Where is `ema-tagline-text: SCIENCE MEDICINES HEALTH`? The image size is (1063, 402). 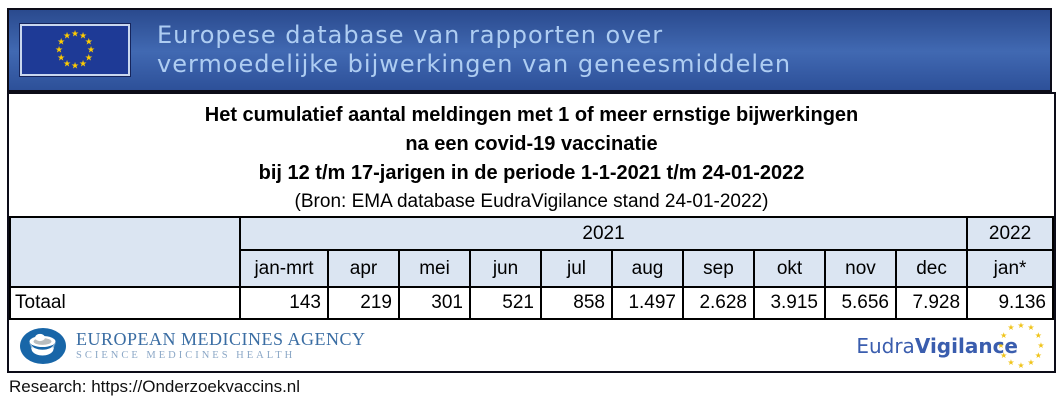 ema-tagline-text: SCIENCE MEDICINES HEALTH is located at coordinates (186, 355).